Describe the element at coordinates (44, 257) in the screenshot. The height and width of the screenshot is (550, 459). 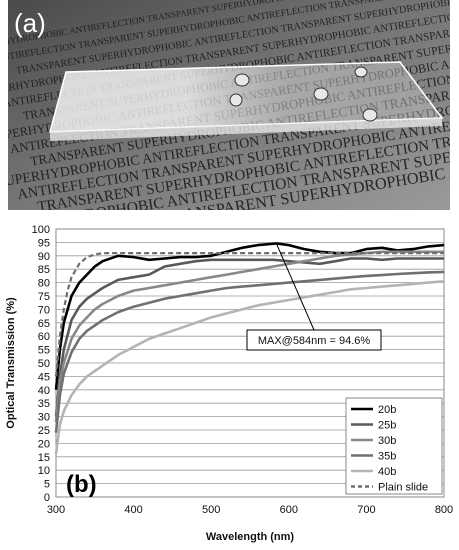
I see `y-tick-label: 90` at that location.